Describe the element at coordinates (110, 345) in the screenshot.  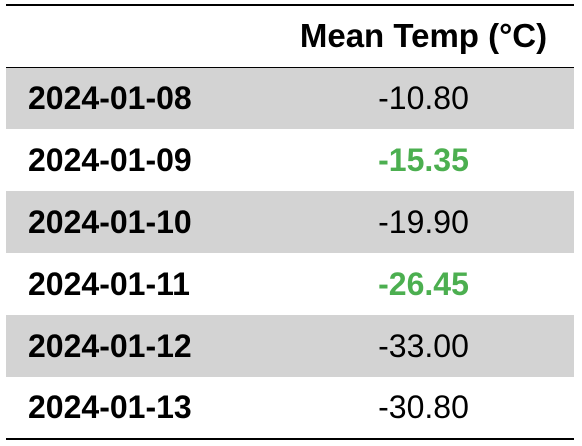
I see `row-date-label: 2024-01-12` at that location.